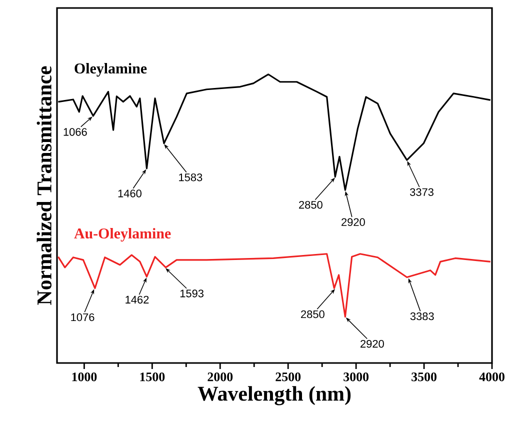 The height and width of the screenshot is (433, 513). I want to click on annotation: 1076, so click(82, 317).